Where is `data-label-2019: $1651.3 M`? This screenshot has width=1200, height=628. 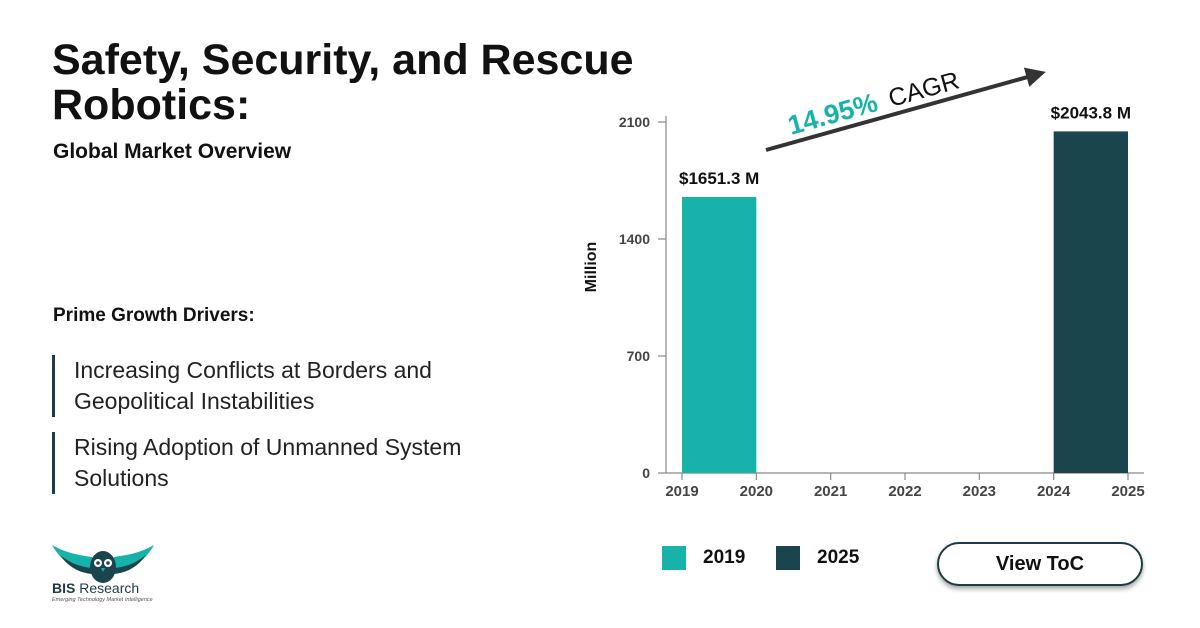
data-label-2019: $1651.3 M is located at coordinates (719, 178).